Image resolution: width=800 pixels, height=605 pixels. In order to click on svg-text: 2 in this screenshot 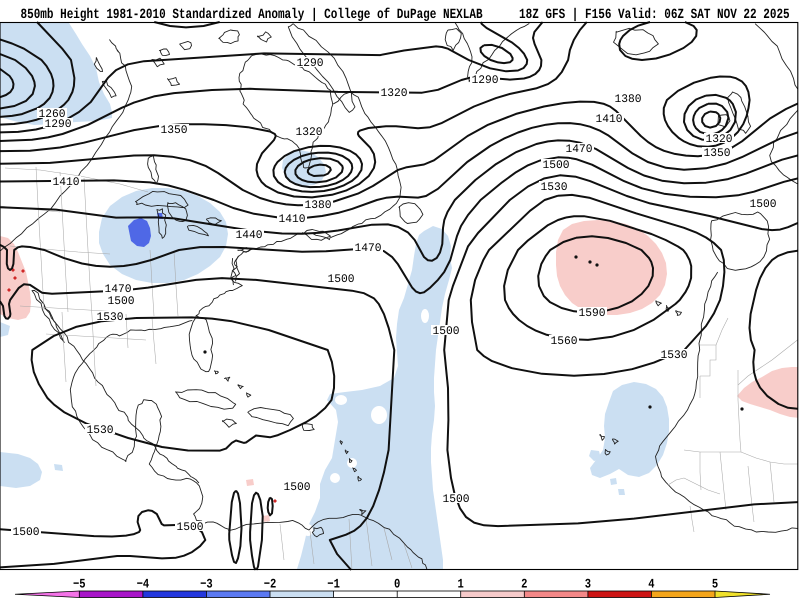, I will do `click(524, 585)`.